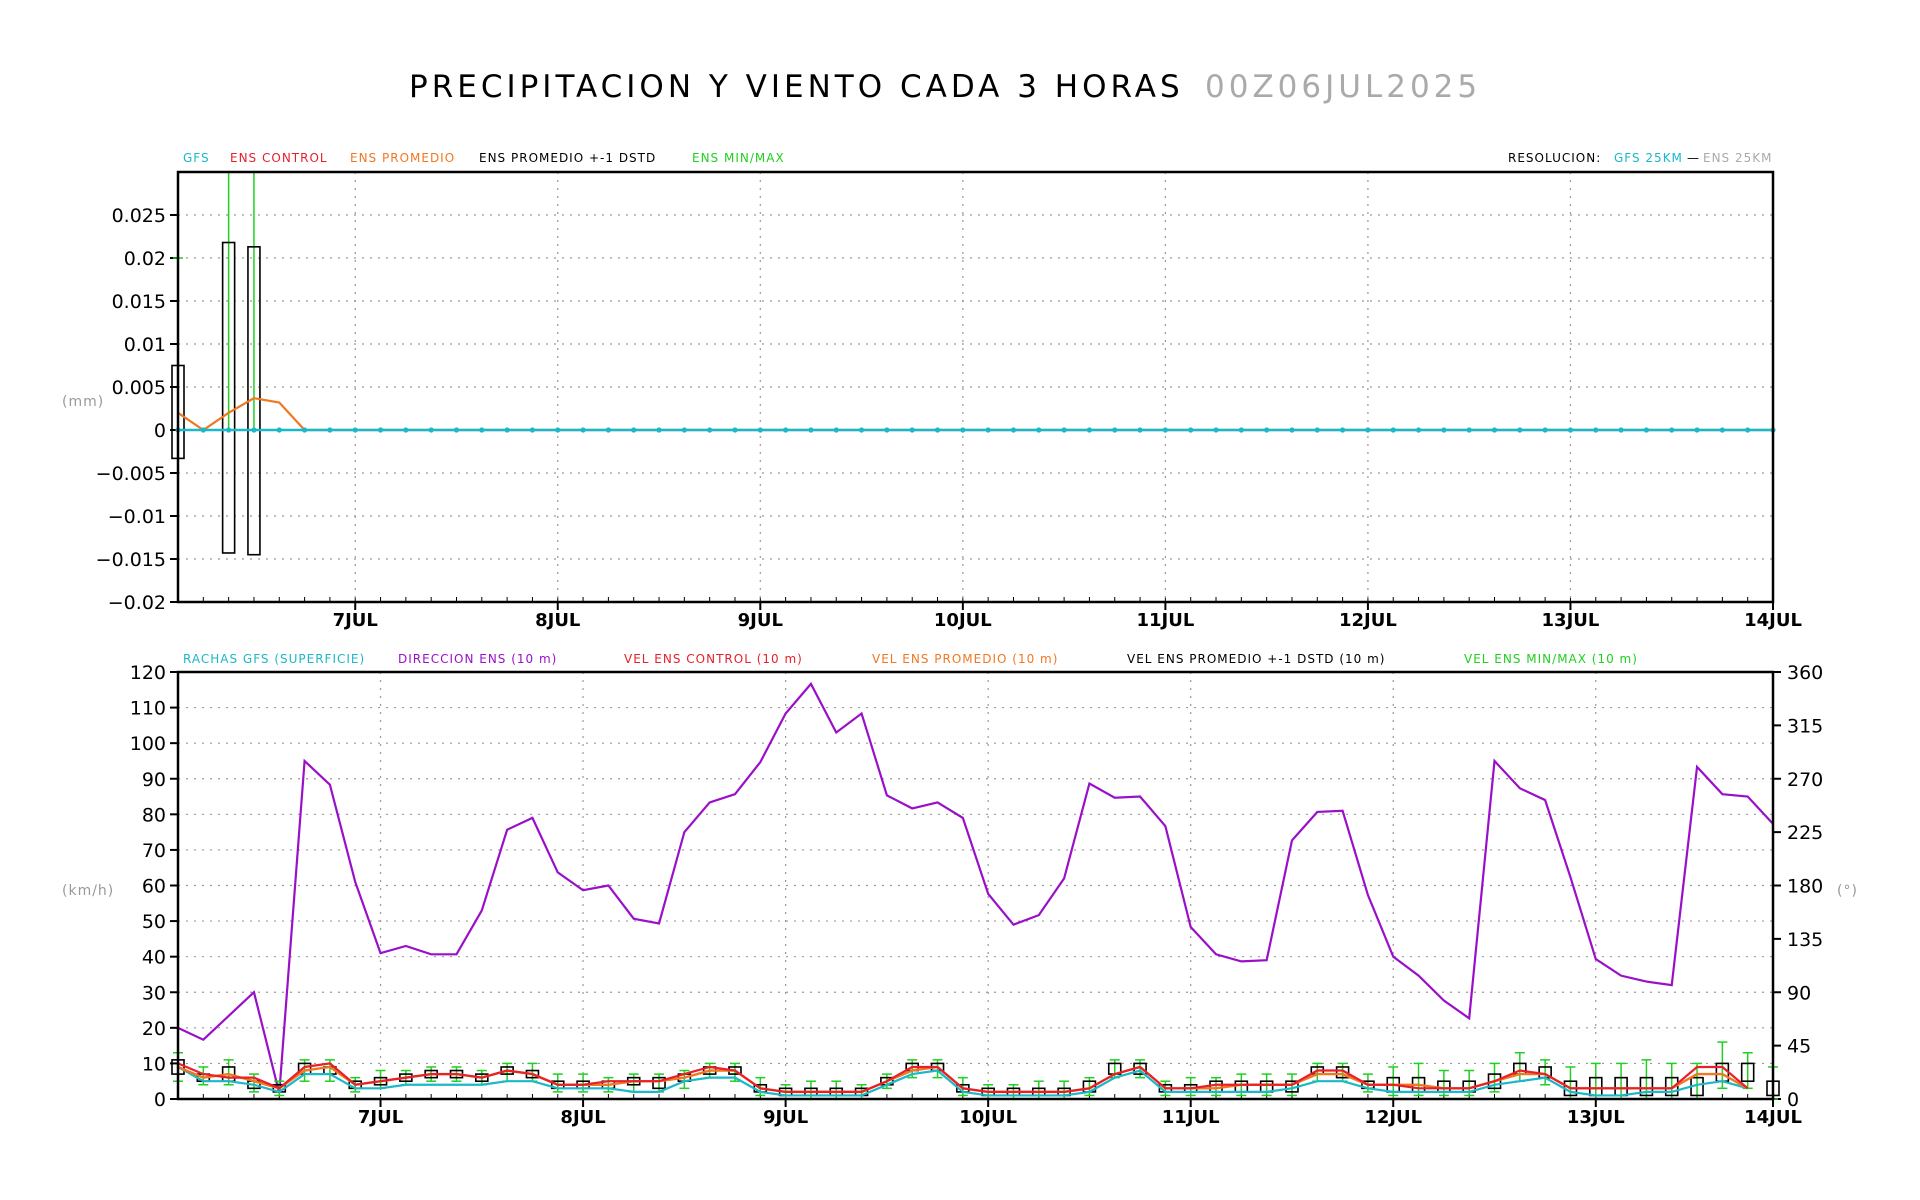 This screenshot has width=1920, height=1200. What do you see at coordinates (738, 158) in the screenshot?
I see `legend-ens-minmax: ENS MIN/MAX` at bounding box center [738, 158].